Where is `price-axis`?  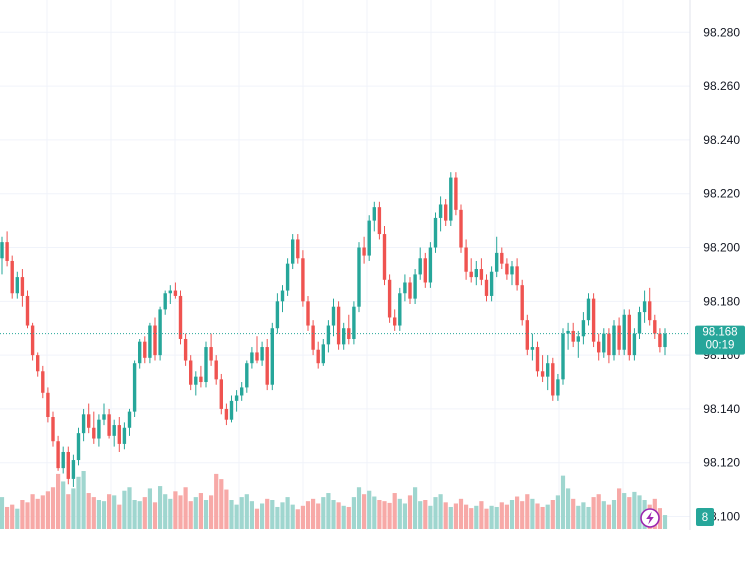 price-axis is located at coordinates (720, 285).